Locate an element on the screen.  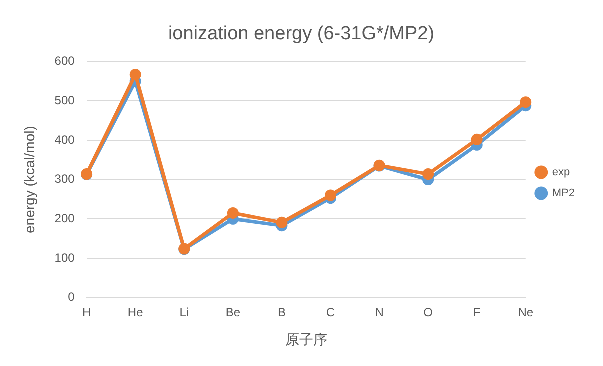
x-tick-label: B is located at coordinates (282, 312).